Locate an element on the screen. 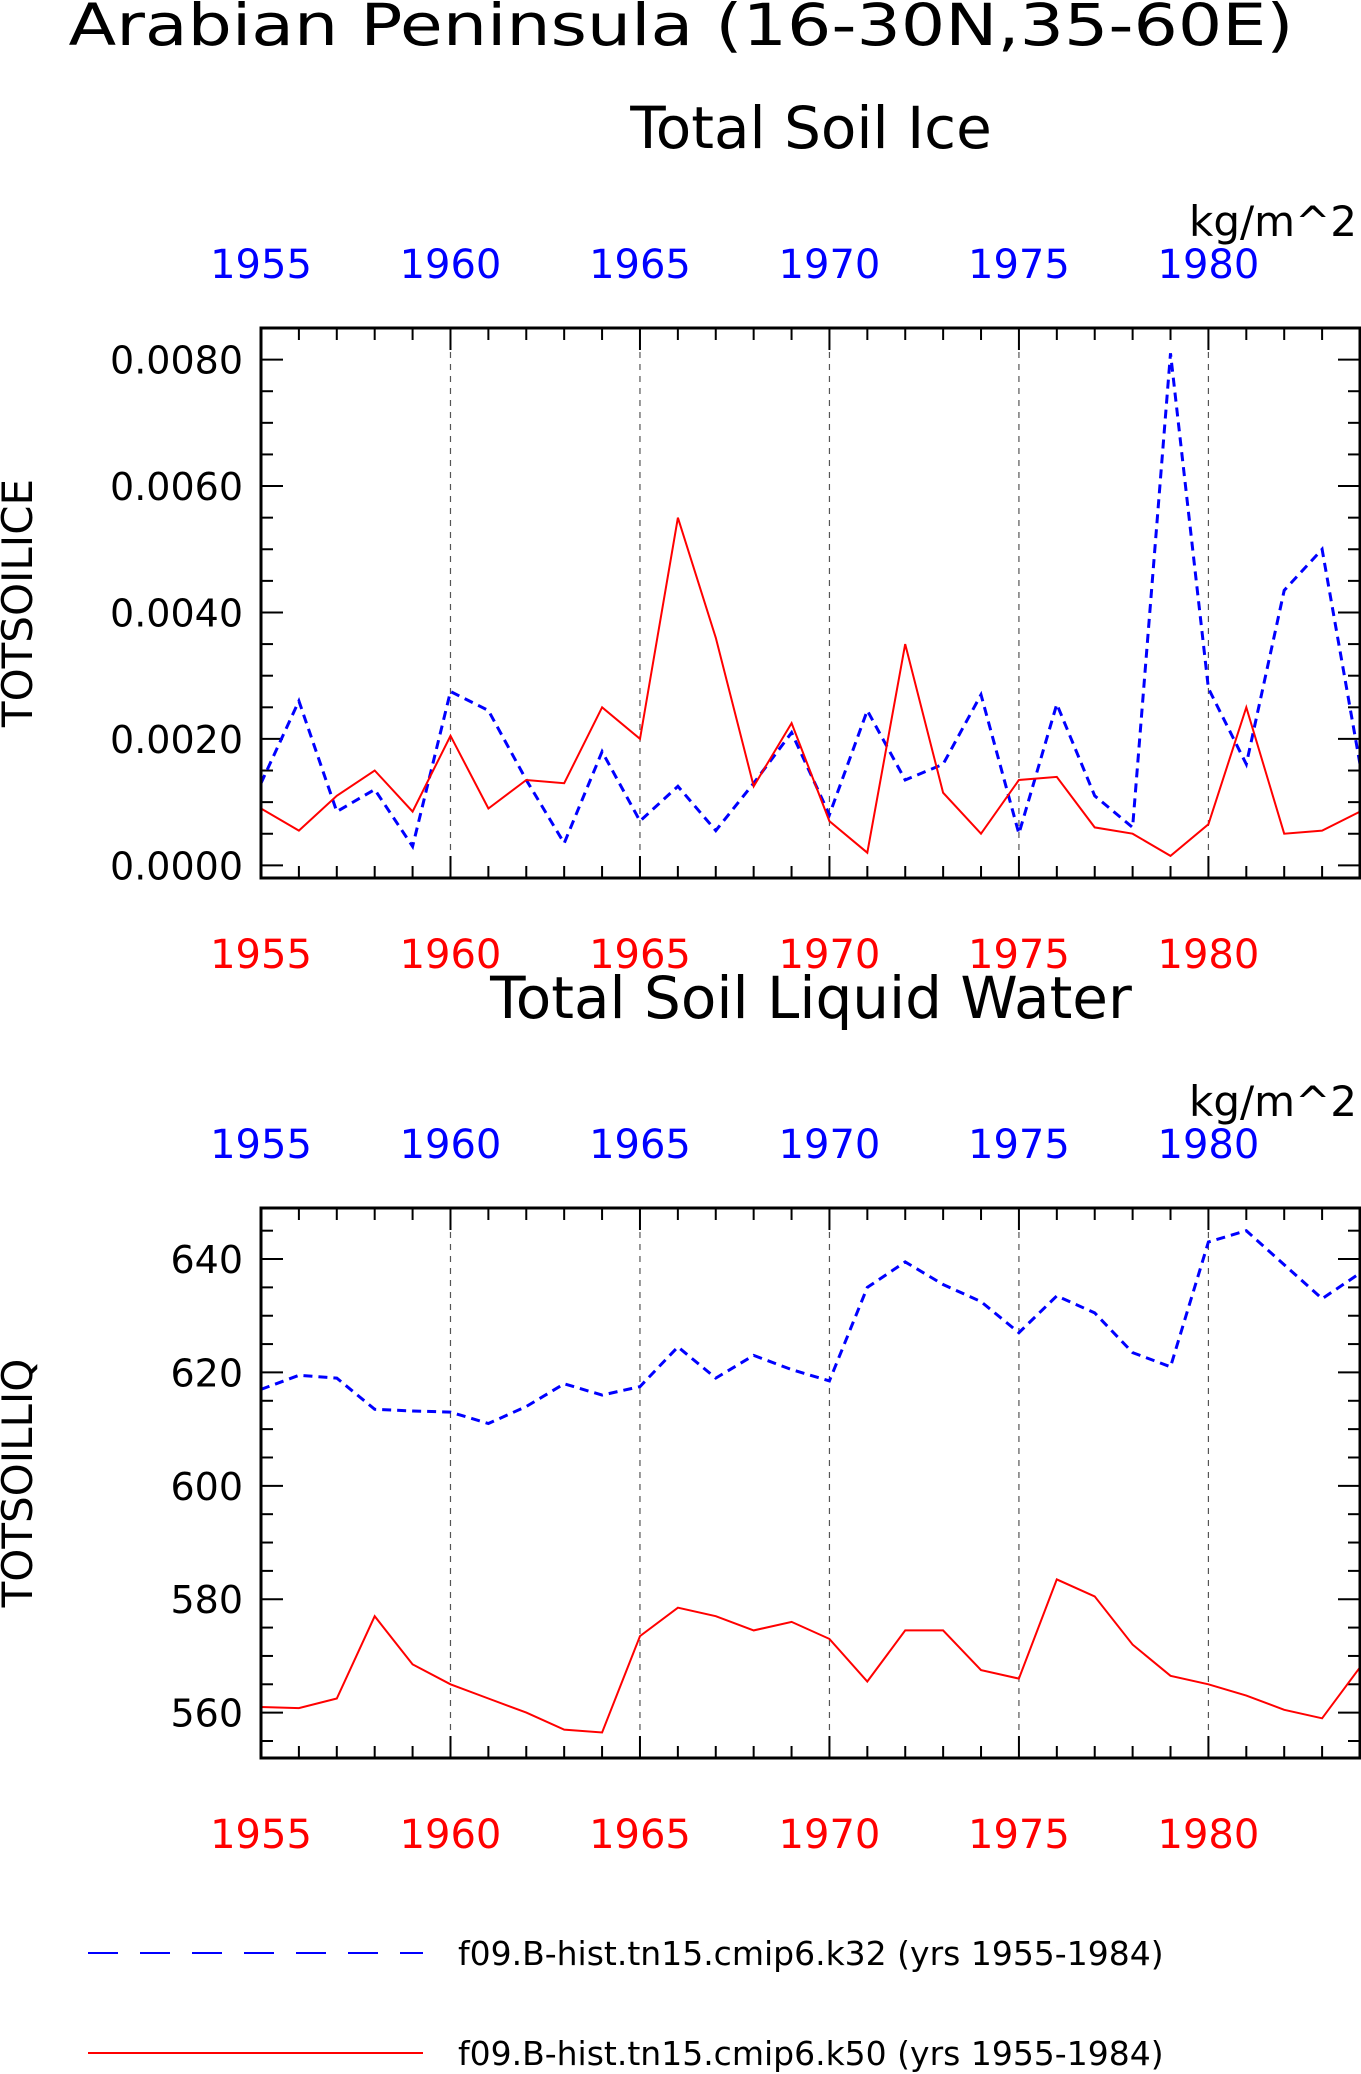  liquid-y-tick-label: 600 is located at coordinates (206, 1487).